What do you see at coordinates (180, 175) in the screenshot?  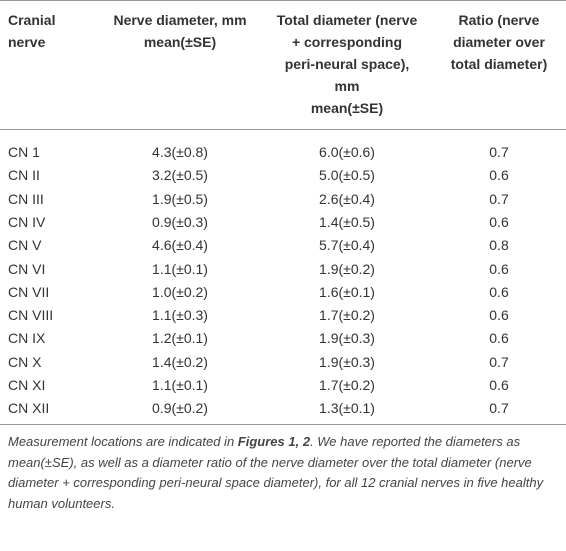 I see `table-cell: 3.2(±0.5)` at bounding box center [180, 175].